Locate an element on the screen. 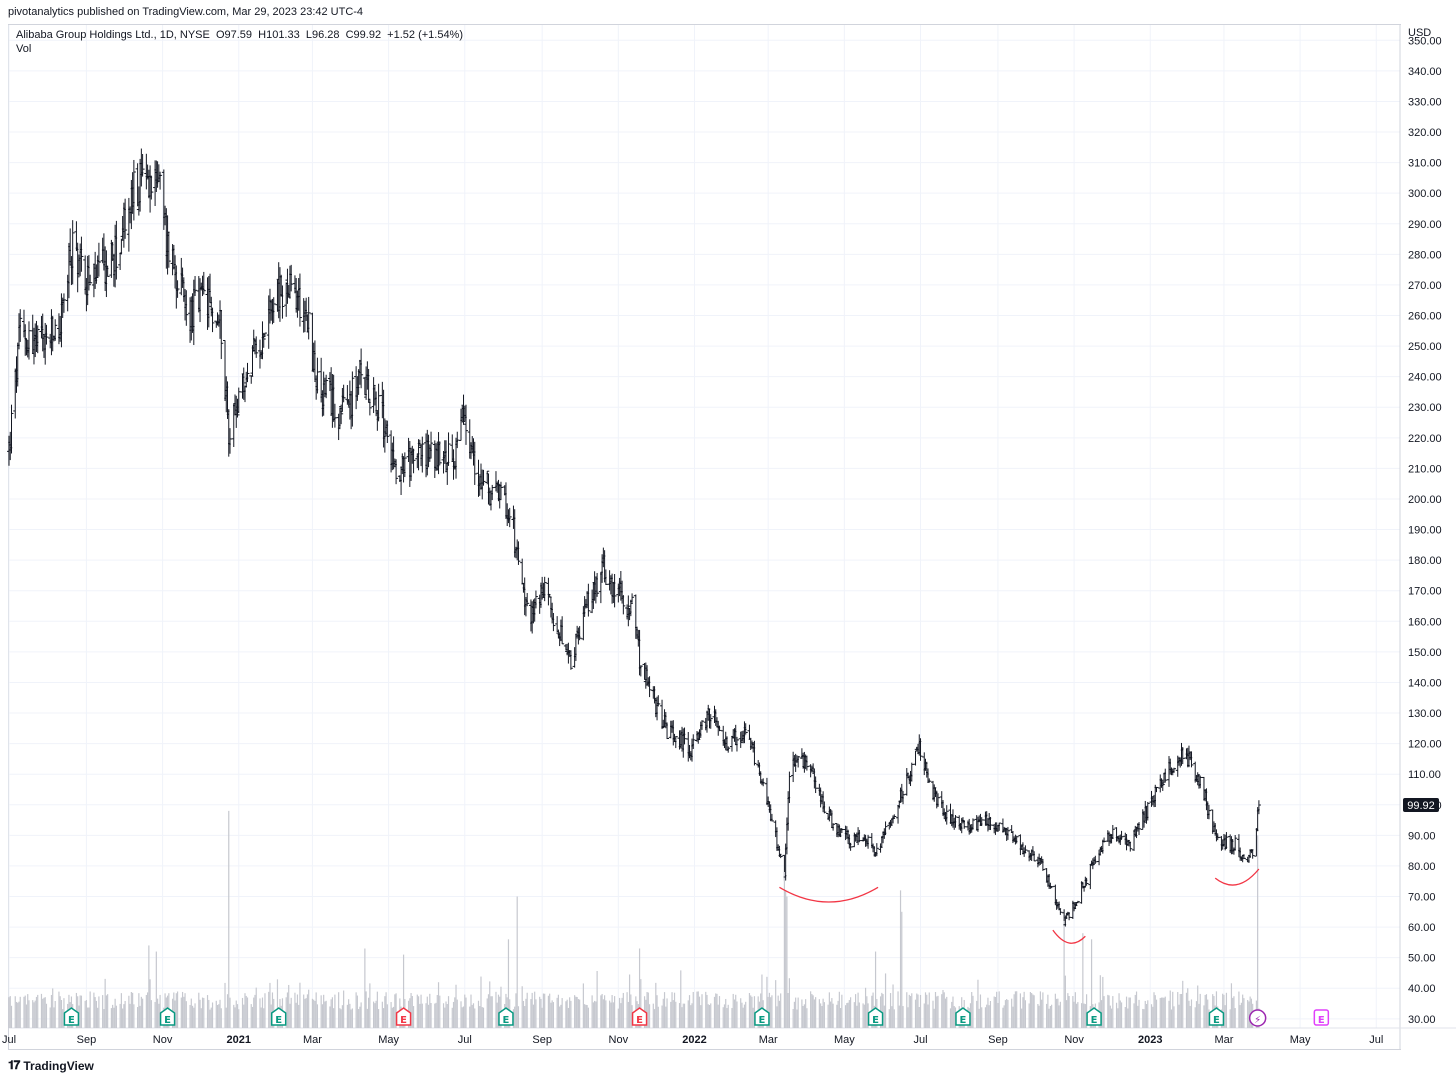 The image size is (1456, 1080). last-price-label: 99.92 is located at coordinates (1421, 806).